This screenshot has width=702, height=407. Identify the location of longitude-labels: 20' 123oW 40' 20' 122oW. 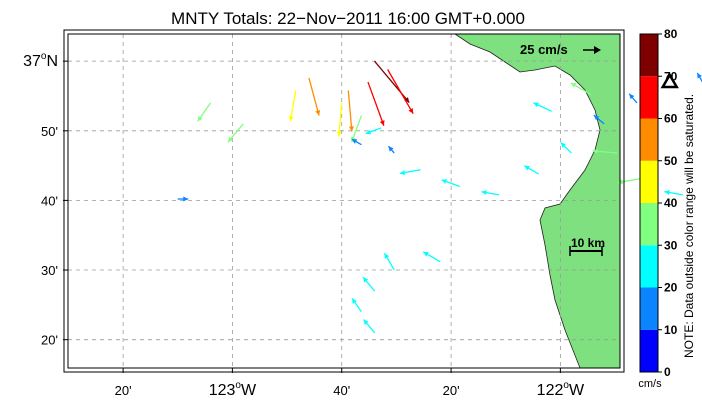
(350, 389).